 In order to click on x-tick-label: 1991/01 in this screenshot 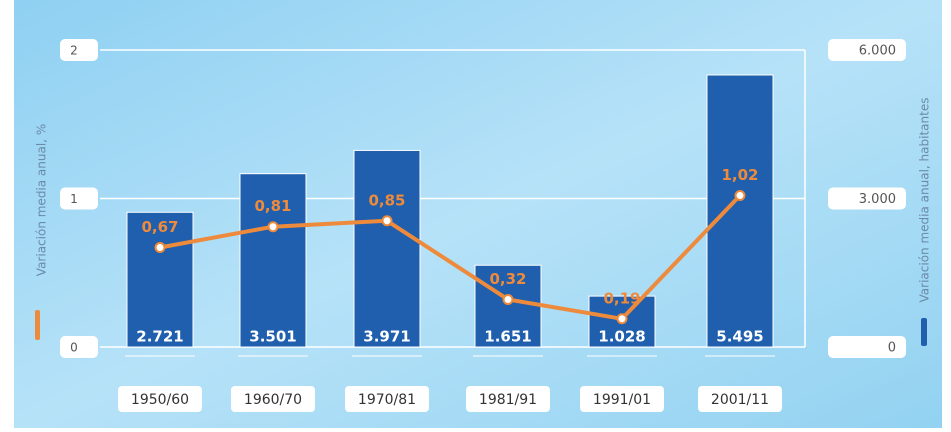, I will do `click(622, 400)`.